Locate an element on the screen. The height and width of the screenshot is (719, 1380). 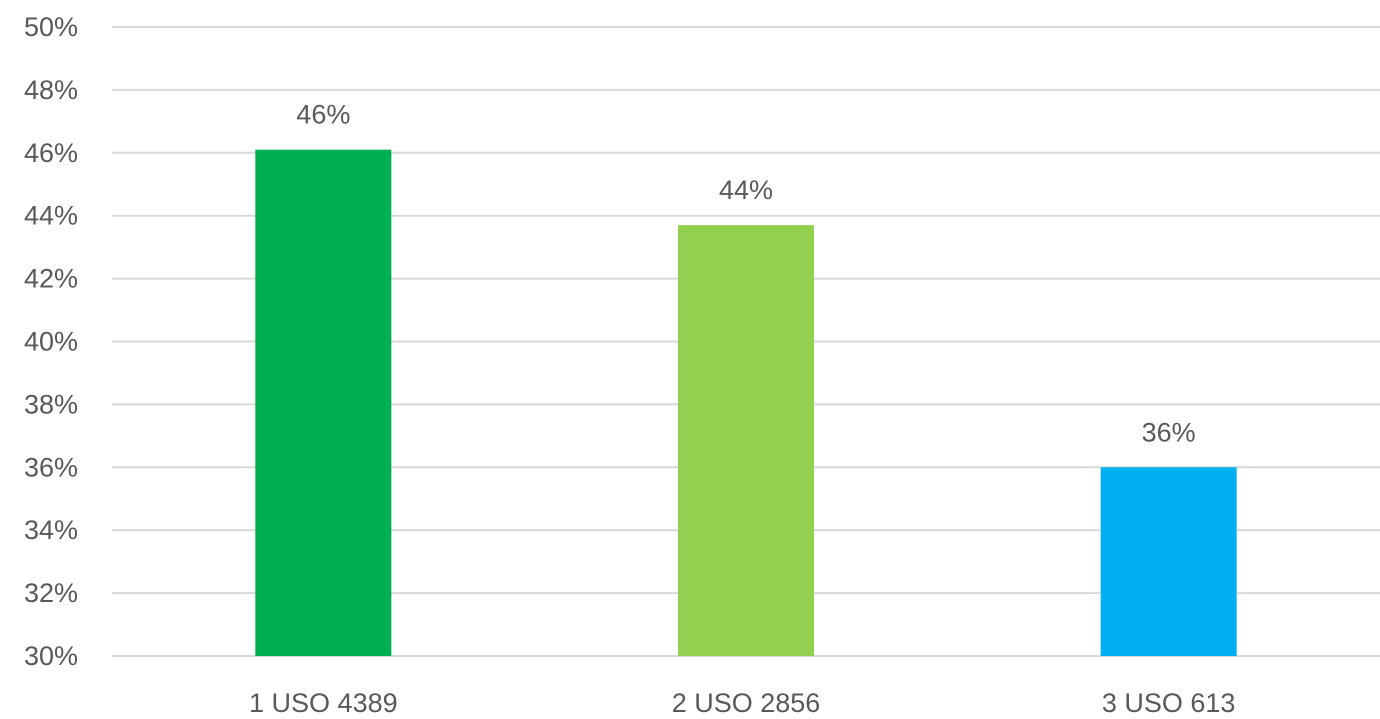
y-tick-label: 44% is located at coordinates (51, 216).